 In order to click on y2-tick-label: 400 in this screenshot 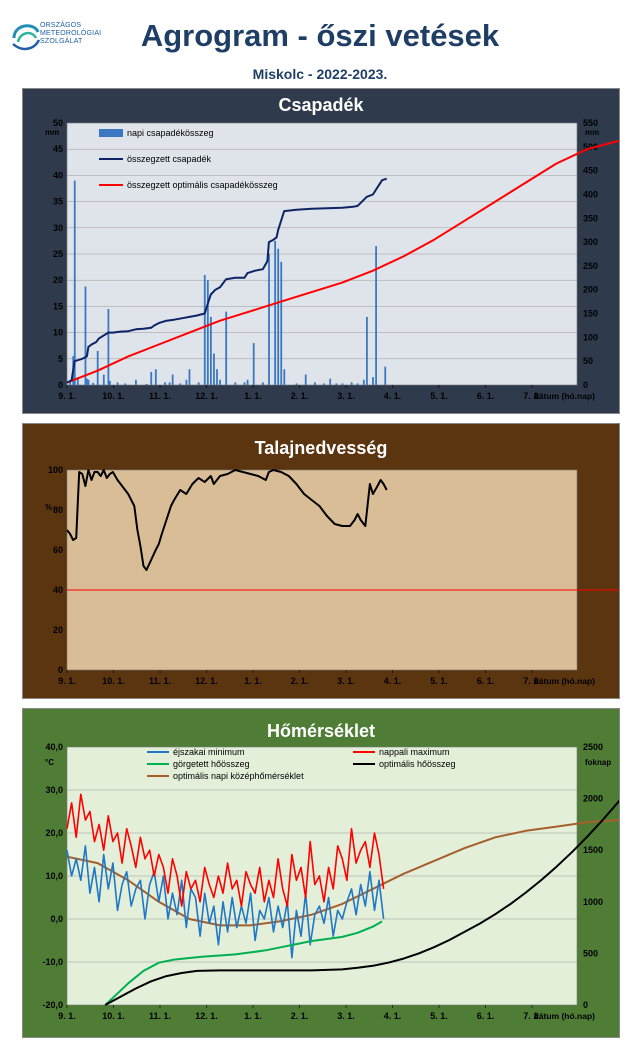, I will do `click(590, 194)`.